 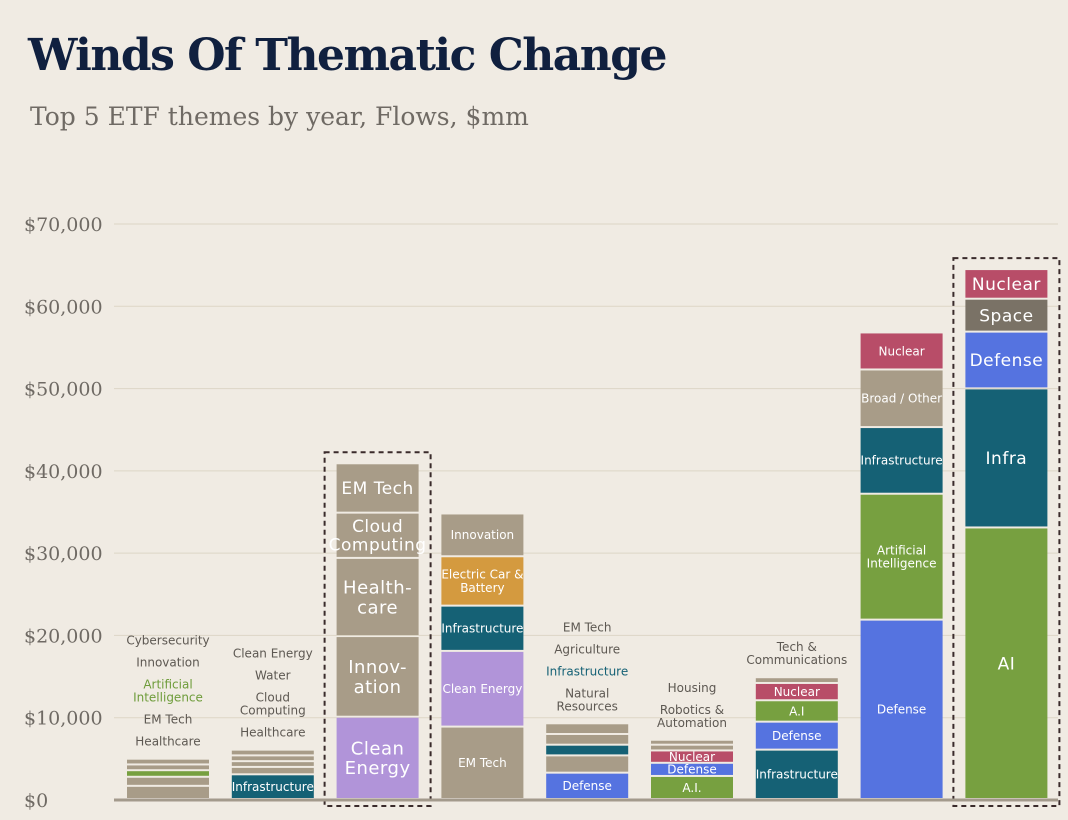 I want to click on chart-title: Winds Of Thematic Change, so click(x=348, y=55).